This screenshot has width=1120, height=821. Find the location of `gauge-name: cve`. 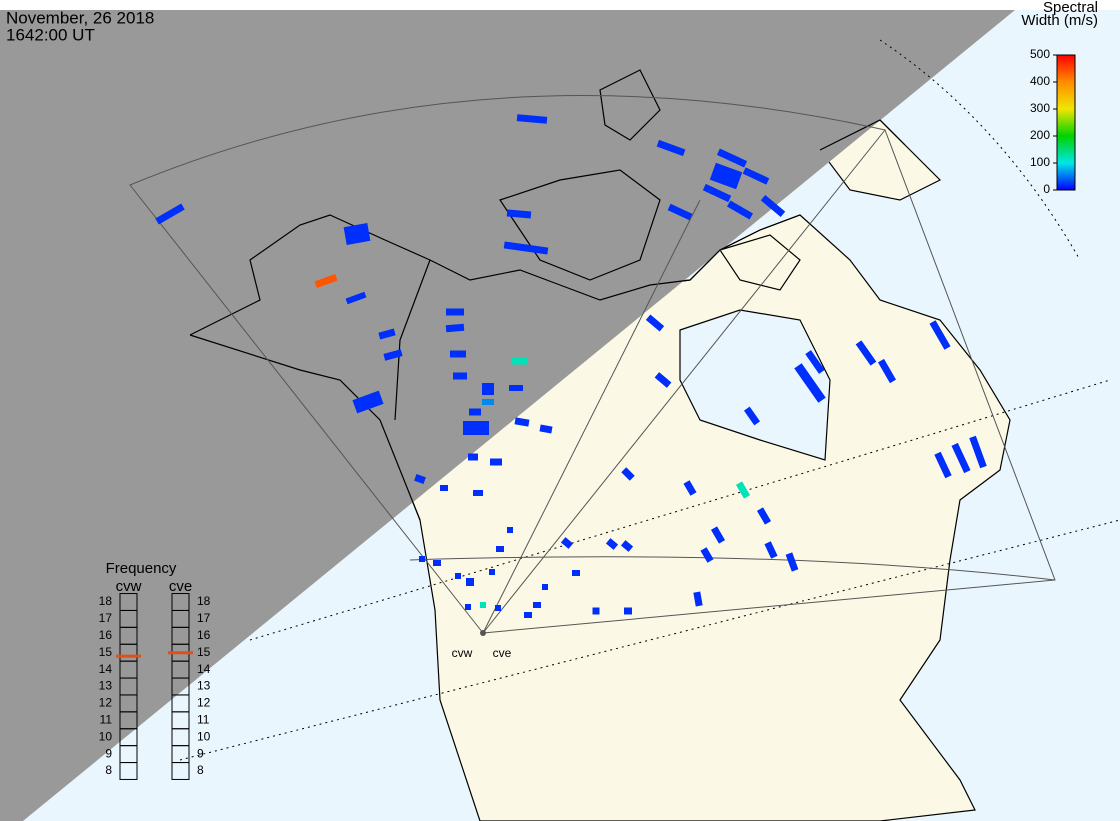

gauge-name: cve is located at coordinates (180, 586).